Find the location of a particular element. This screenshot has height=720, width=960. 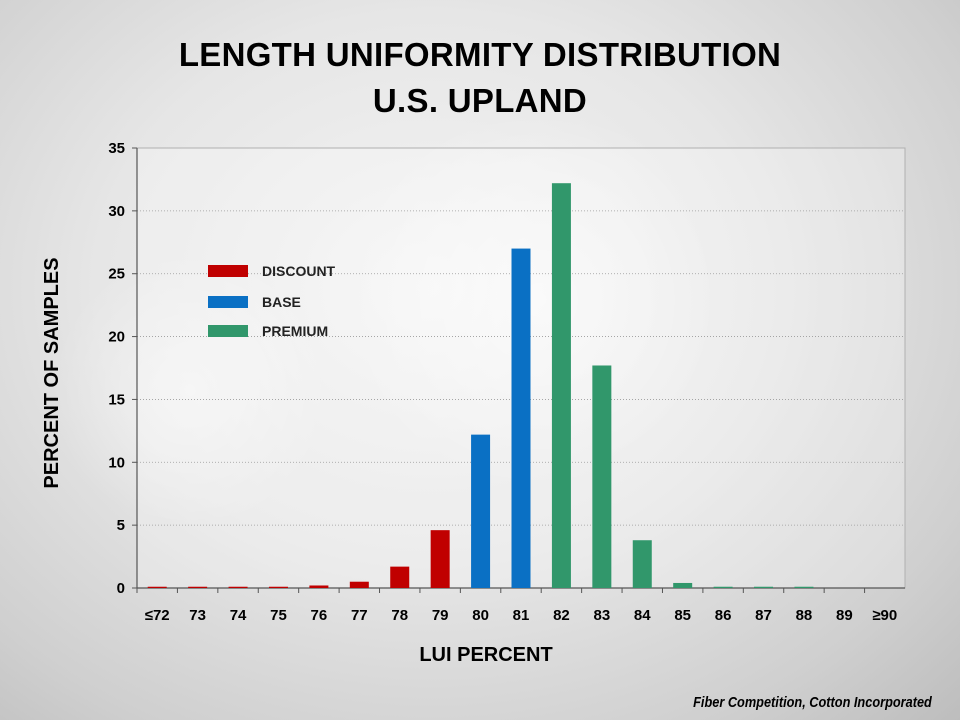

y-tick-label: 25 is located at coordinates (116, 274).